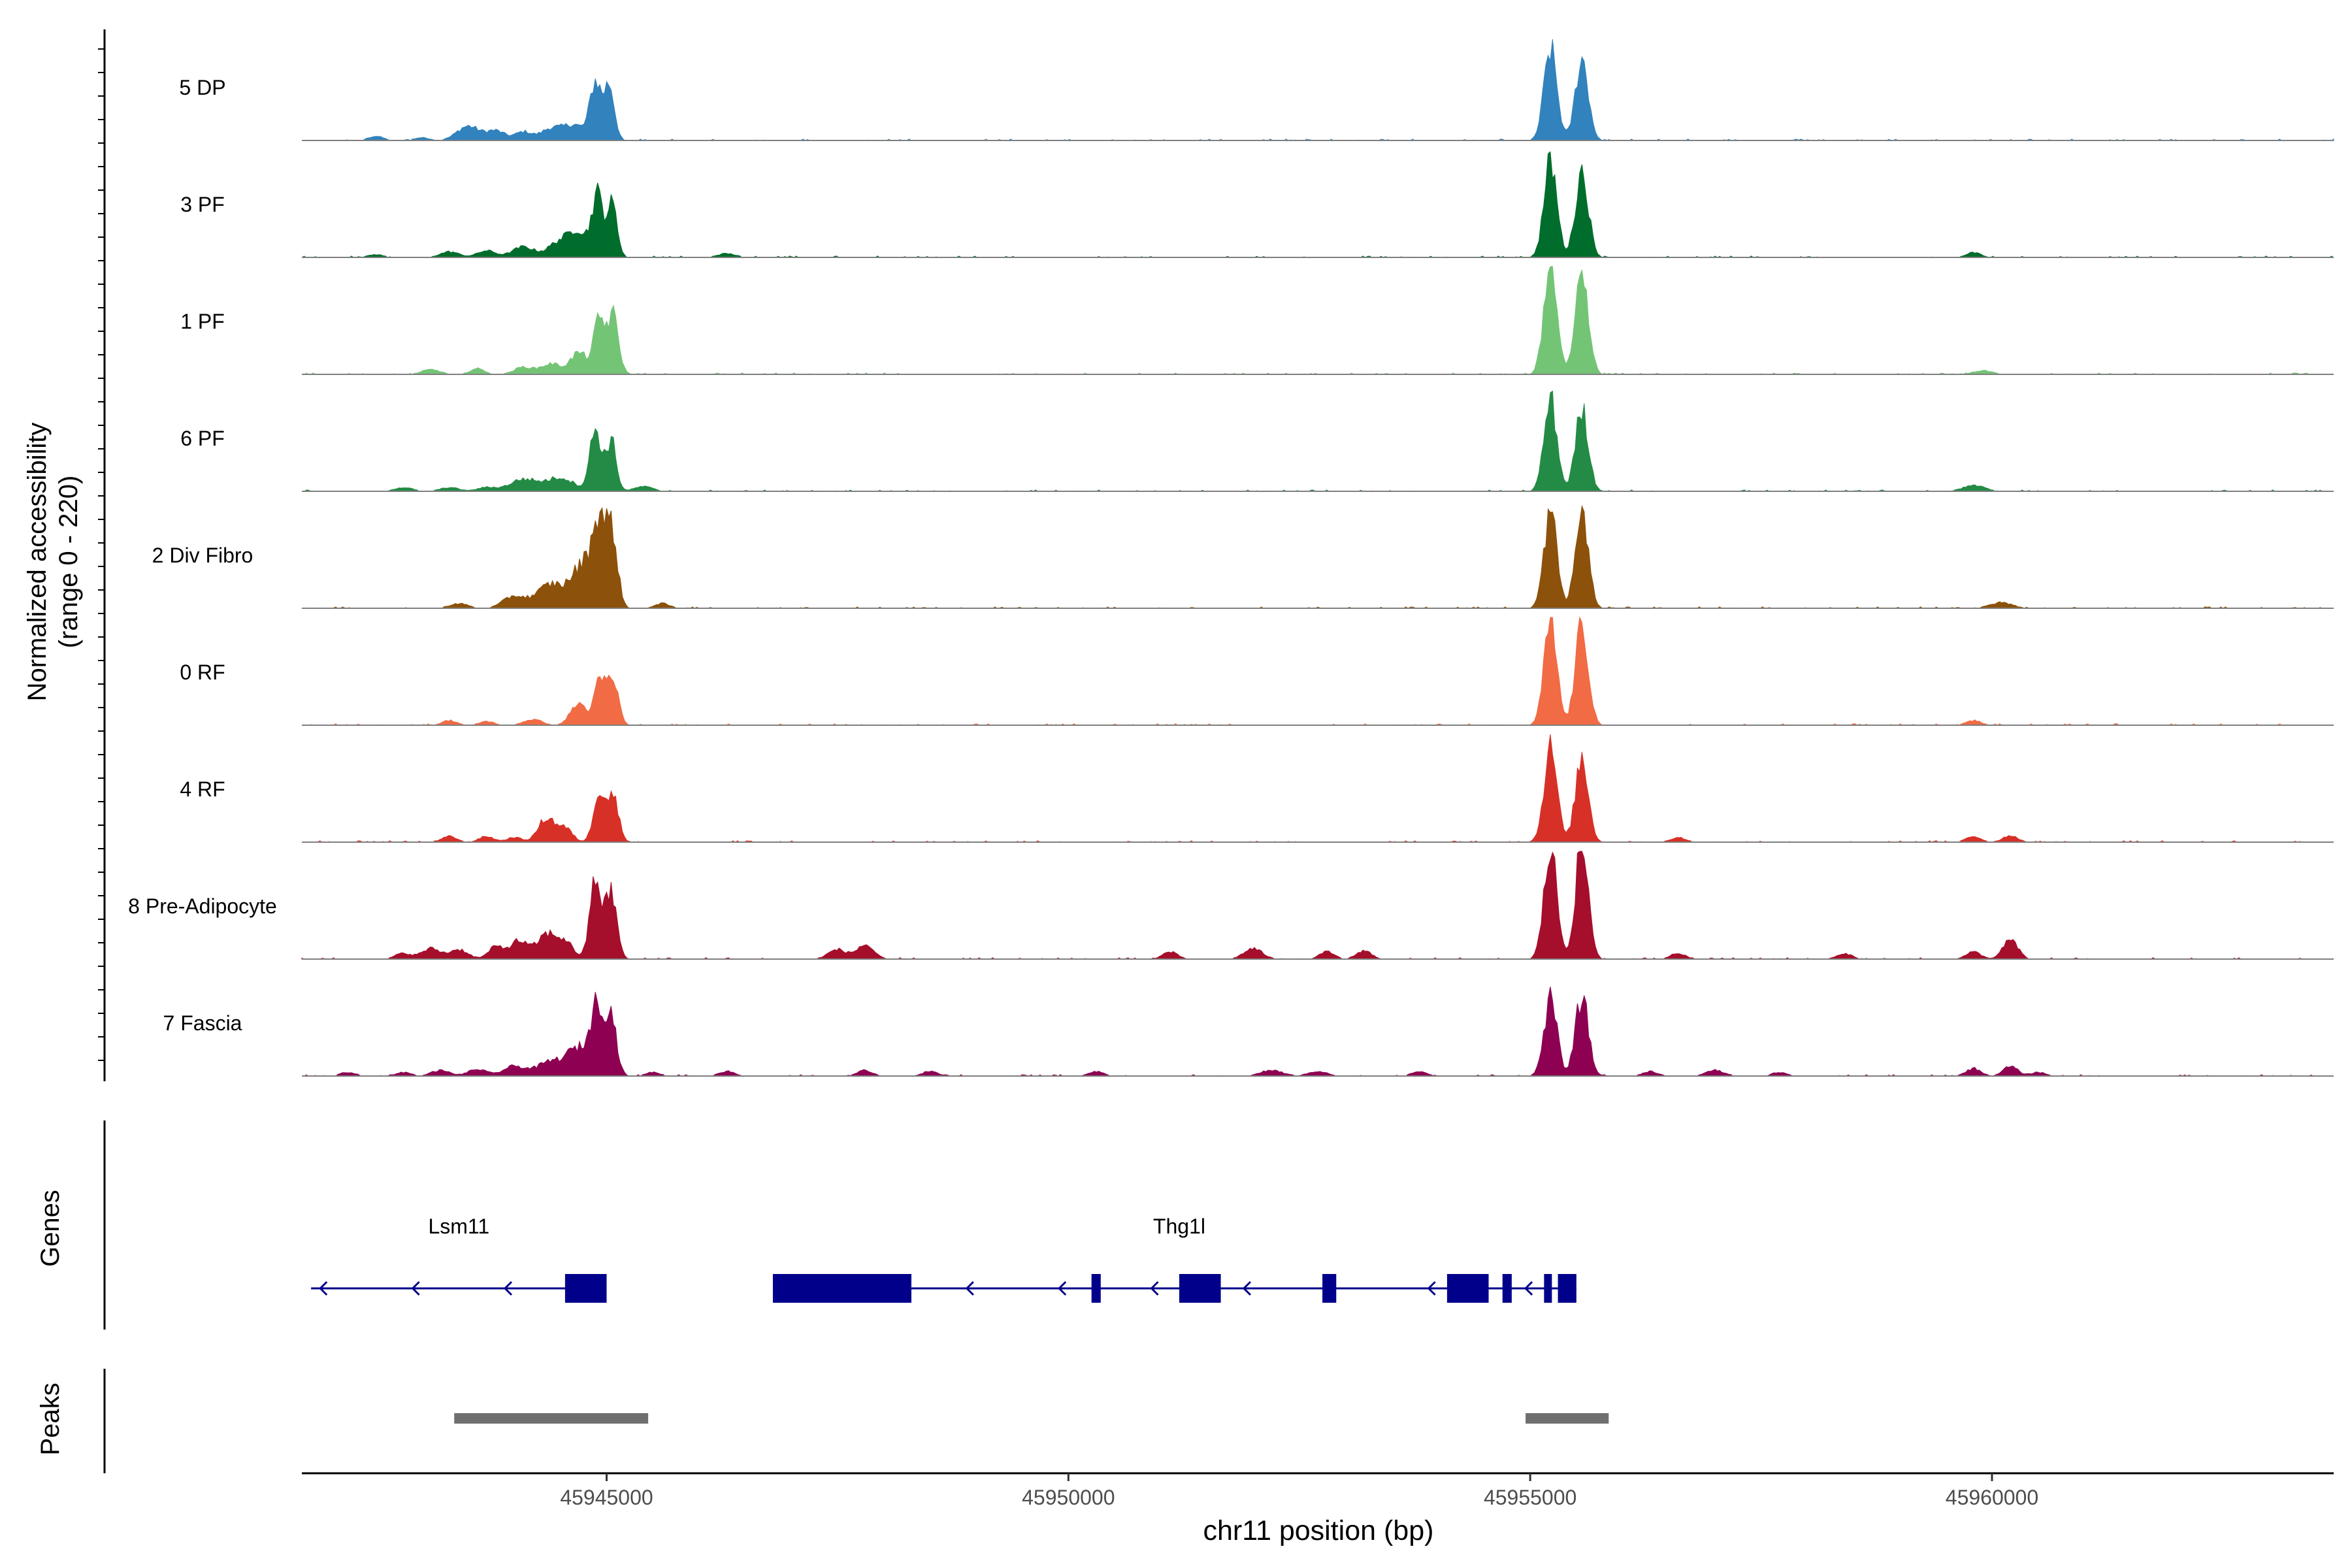  I want to click on genes-panel-label: Genes, so click(50, 1228).